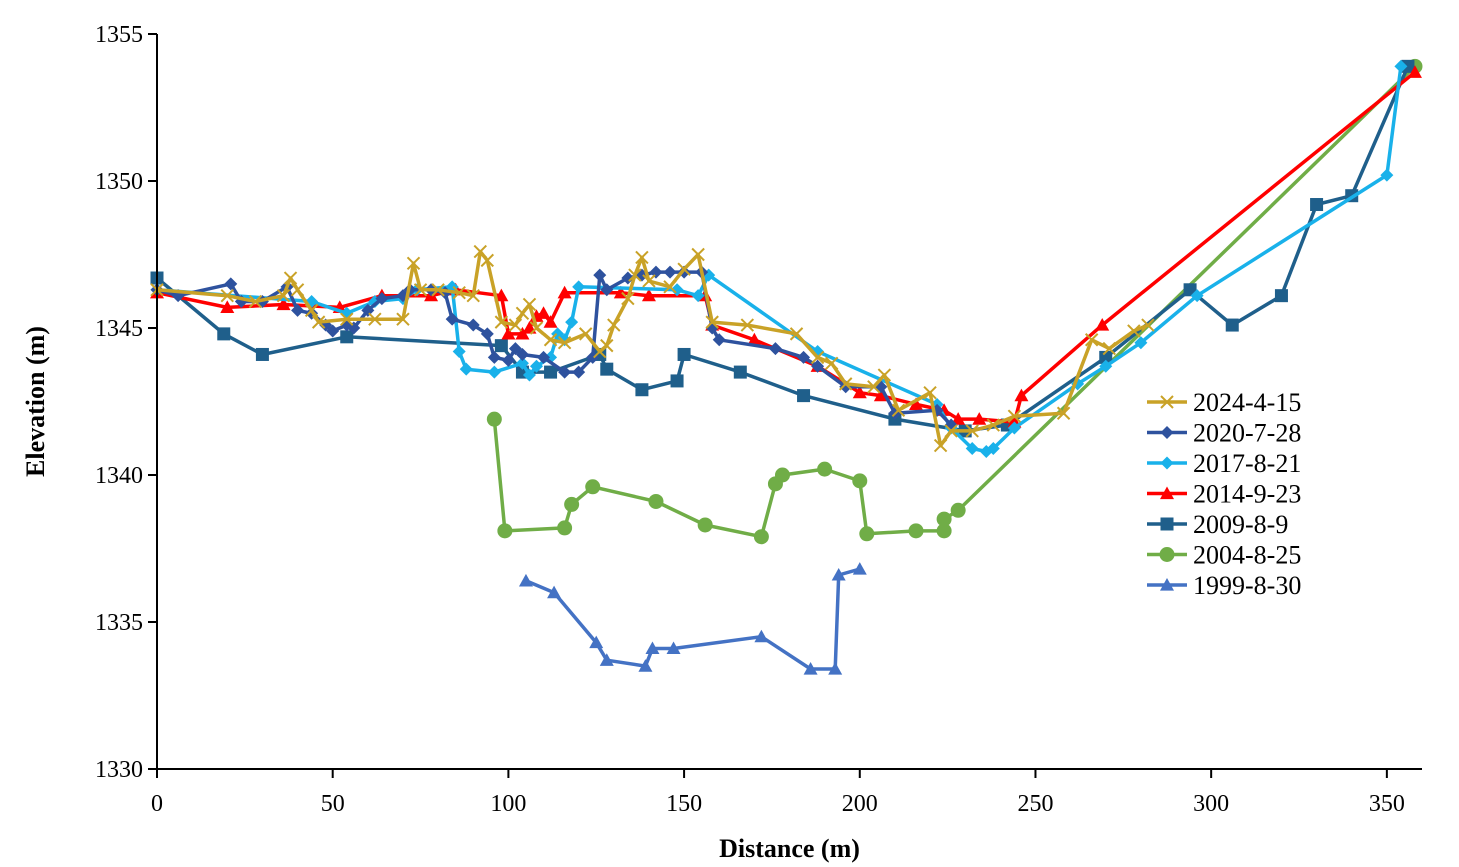 Image resolution: width=1459 pixels, height=867 pixels. I want to click on legend-label-2020-7-28: 2020-7-28, so click(1247, 433).